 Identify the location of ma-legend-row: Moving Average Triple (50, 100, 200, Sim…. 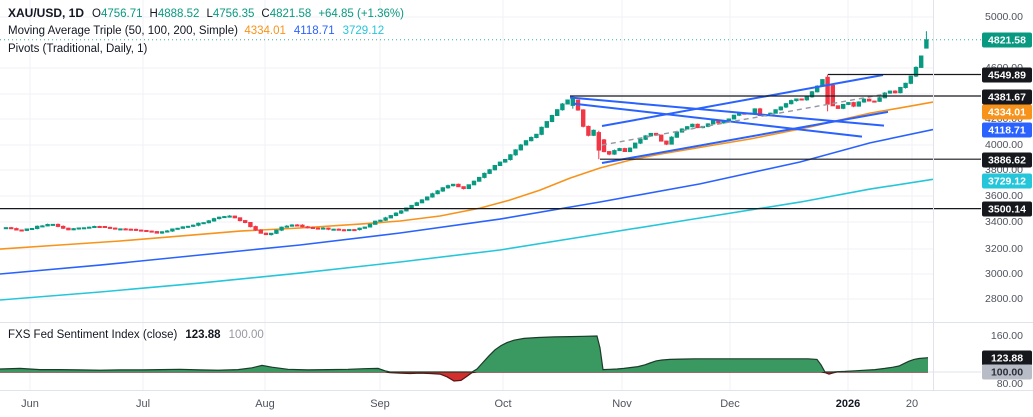
(206, 31).